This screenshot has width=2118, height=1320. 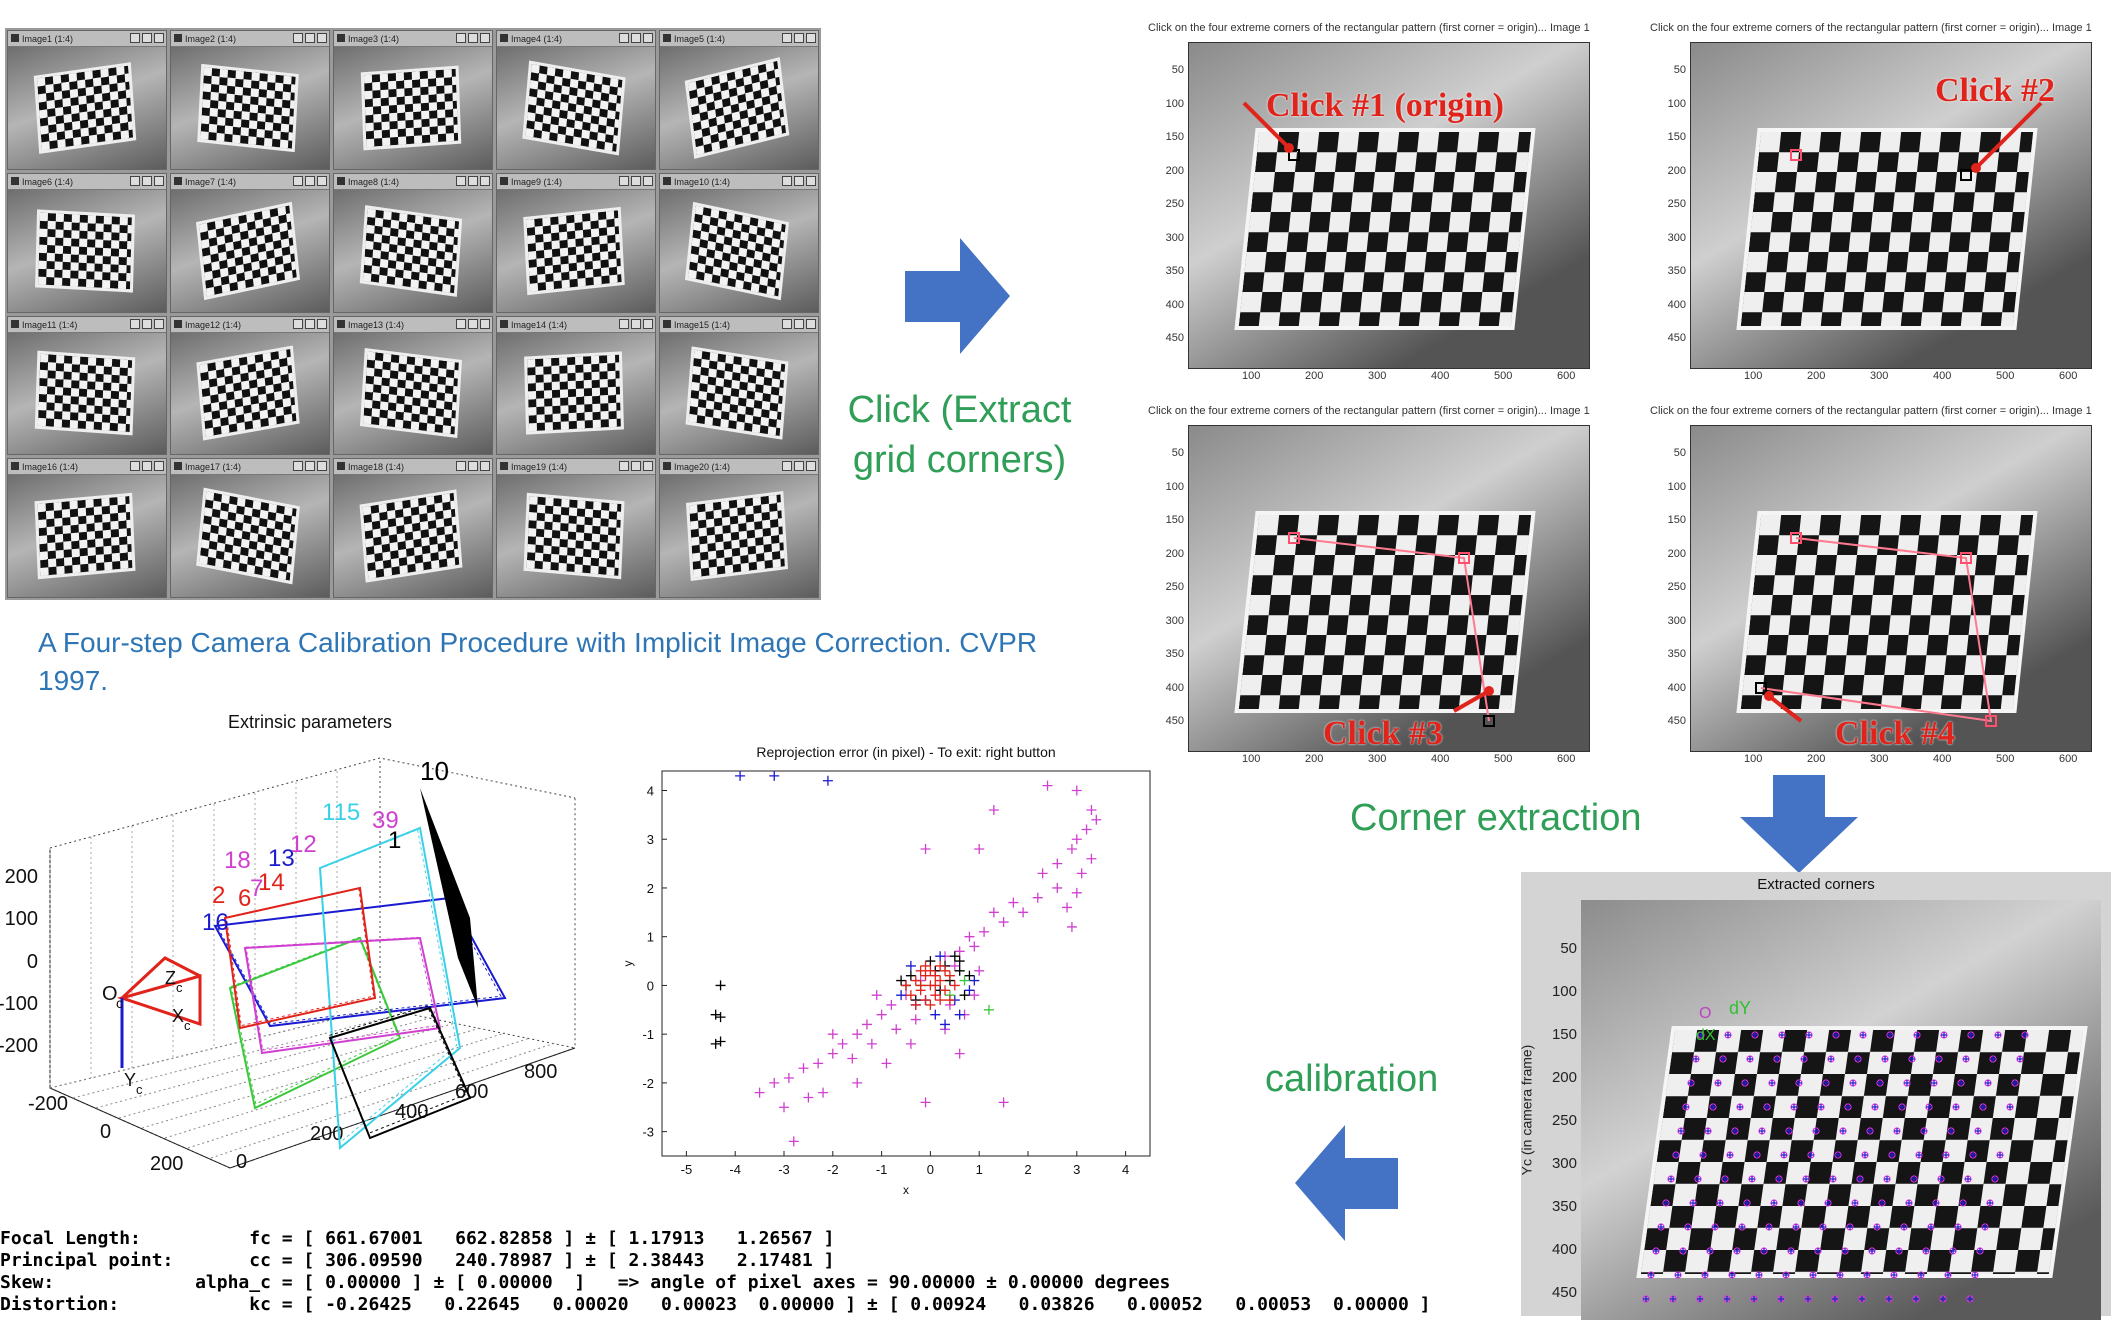 What do you see at coordinates (882, 1169) in the screenshot?
I see `x-tick-label: -1` at bounding box center [882, 1169].